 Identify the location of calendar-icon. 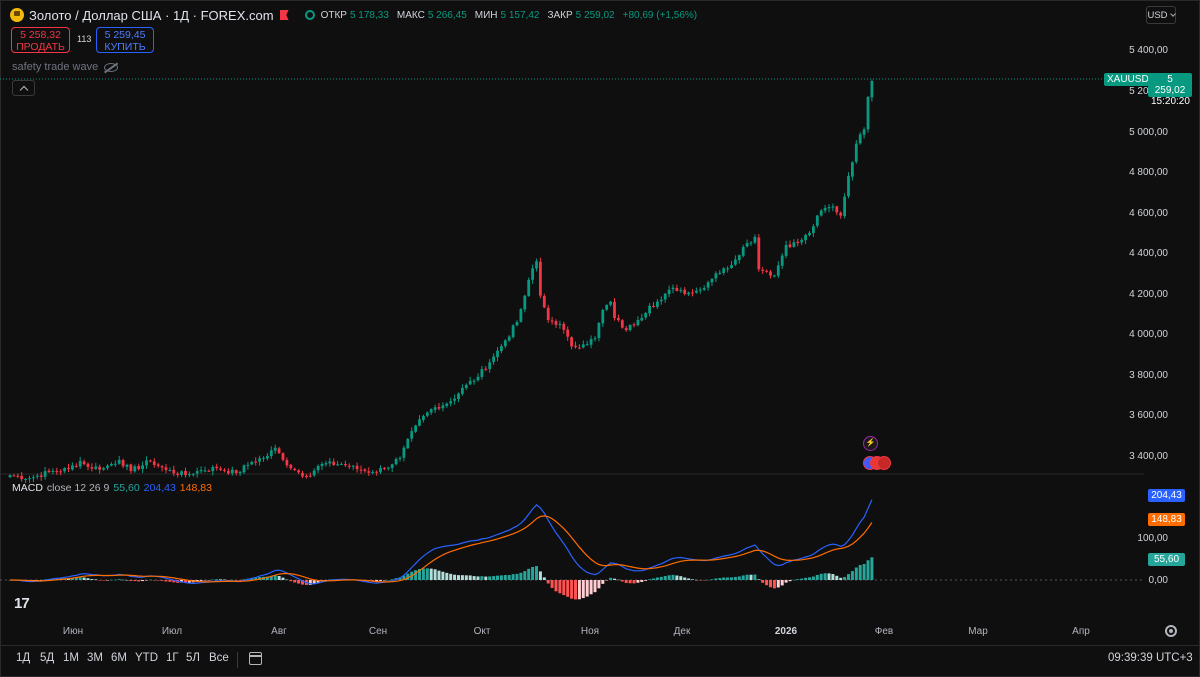
(255, 658).